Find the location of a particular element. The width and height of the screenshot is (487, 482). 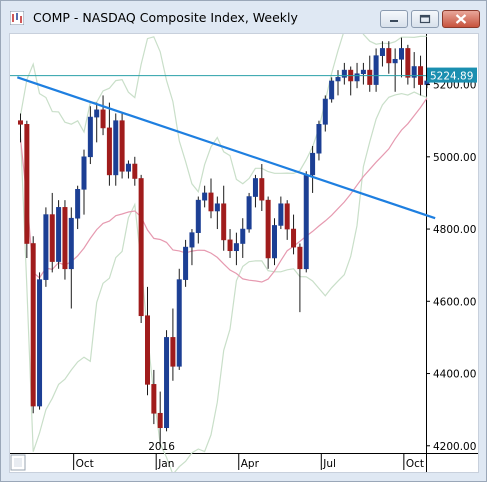

minimize-button is located at coordinates (394, 19).